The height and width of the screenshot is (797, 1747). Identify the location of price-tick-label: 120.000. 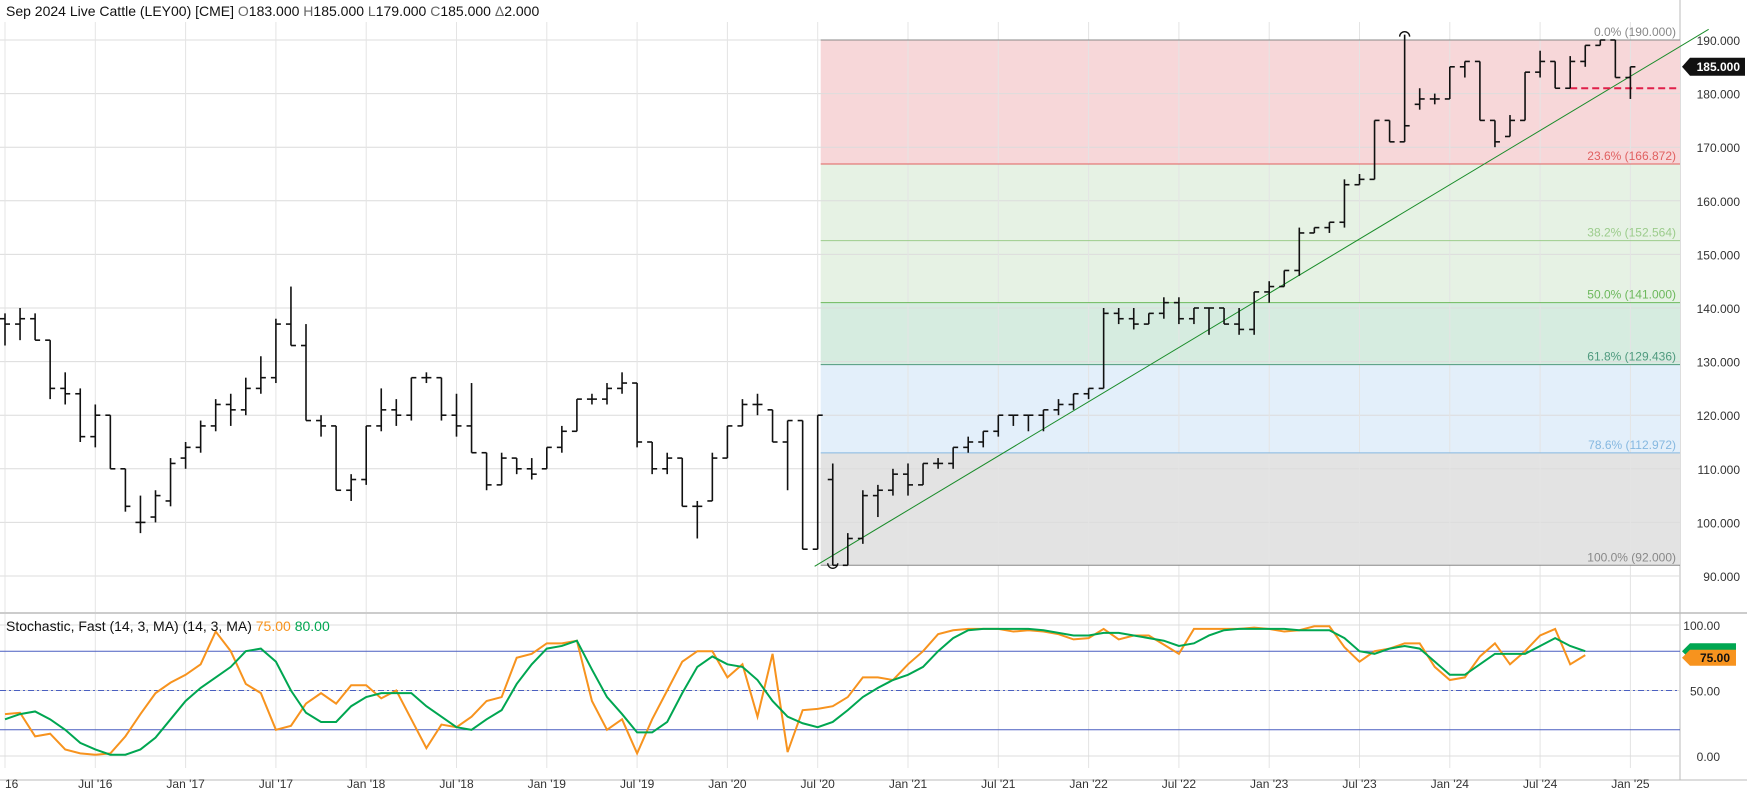
(1719, 416).